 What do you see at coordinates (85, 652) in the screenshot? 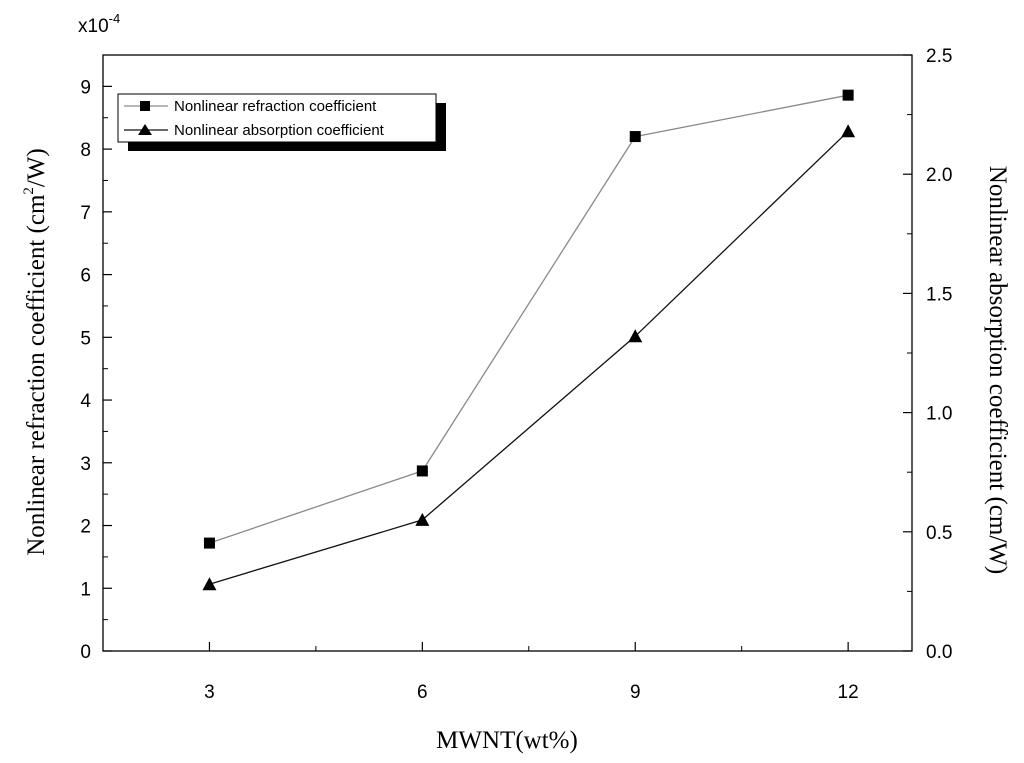
I see `y-left-tick-label: 0` at bounding box center [85, 652].